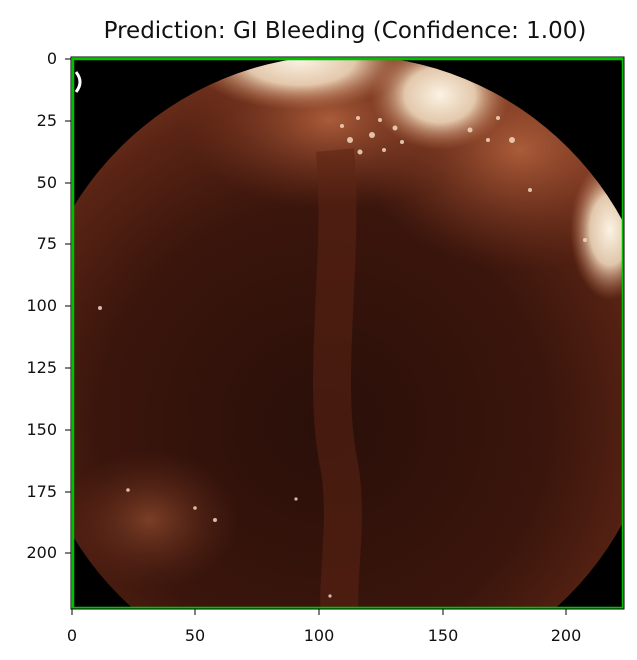 The image size is (637, 660). I want to click on y-tick-label: 50, so click(46, 182).